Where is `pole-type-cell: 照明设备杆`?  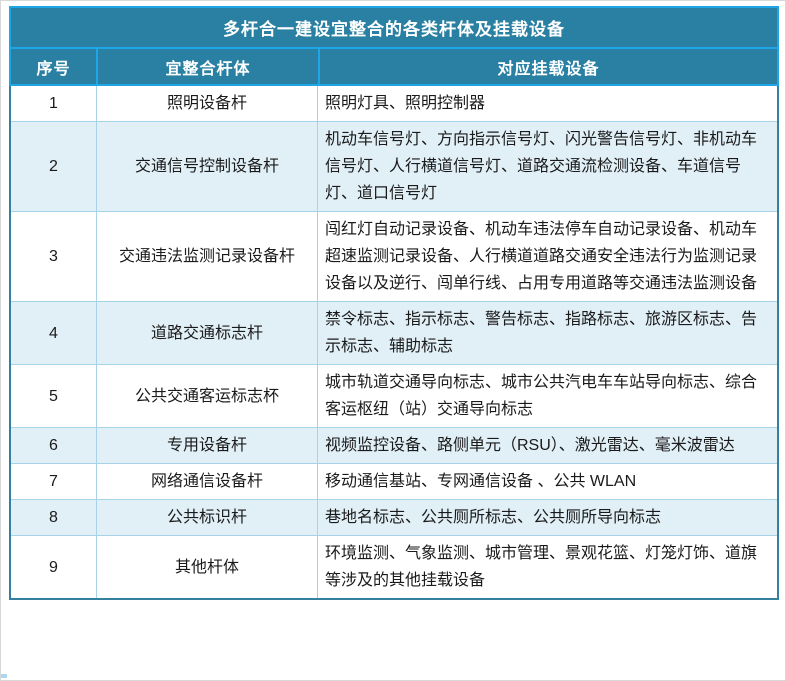
pole-type-cell: 照明设备杆 is located at coordinates (207, 103).